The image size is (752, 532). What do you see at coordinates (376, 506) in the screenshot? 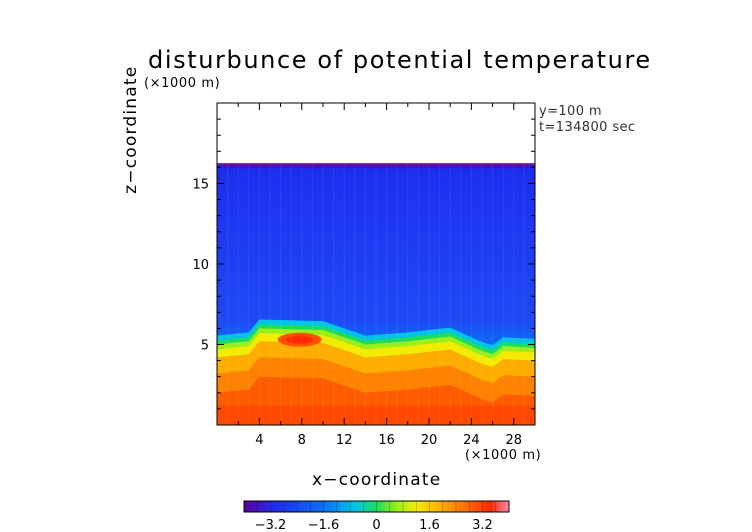
I see `colorbar-bar` at bounding box center [376, 506].